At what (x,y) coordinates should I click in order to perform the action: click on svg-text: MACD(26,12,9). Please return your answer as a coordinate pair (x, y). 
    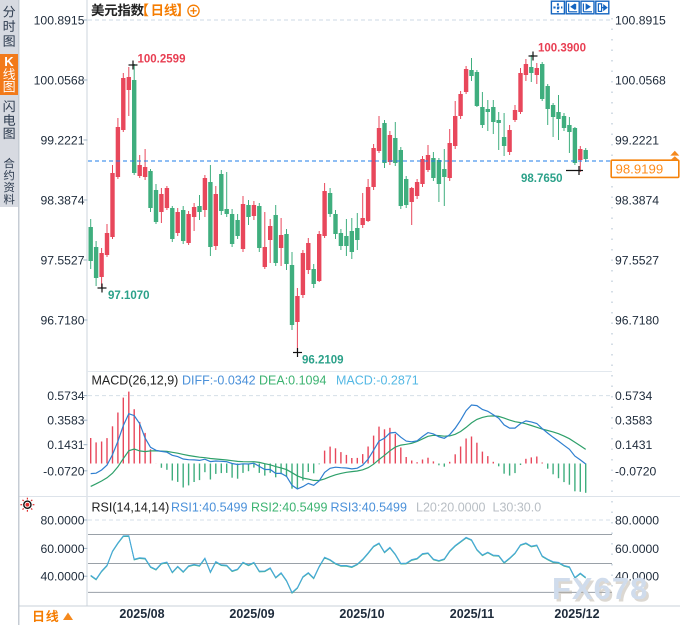
    Looking at the image, I should click on (135, 381).